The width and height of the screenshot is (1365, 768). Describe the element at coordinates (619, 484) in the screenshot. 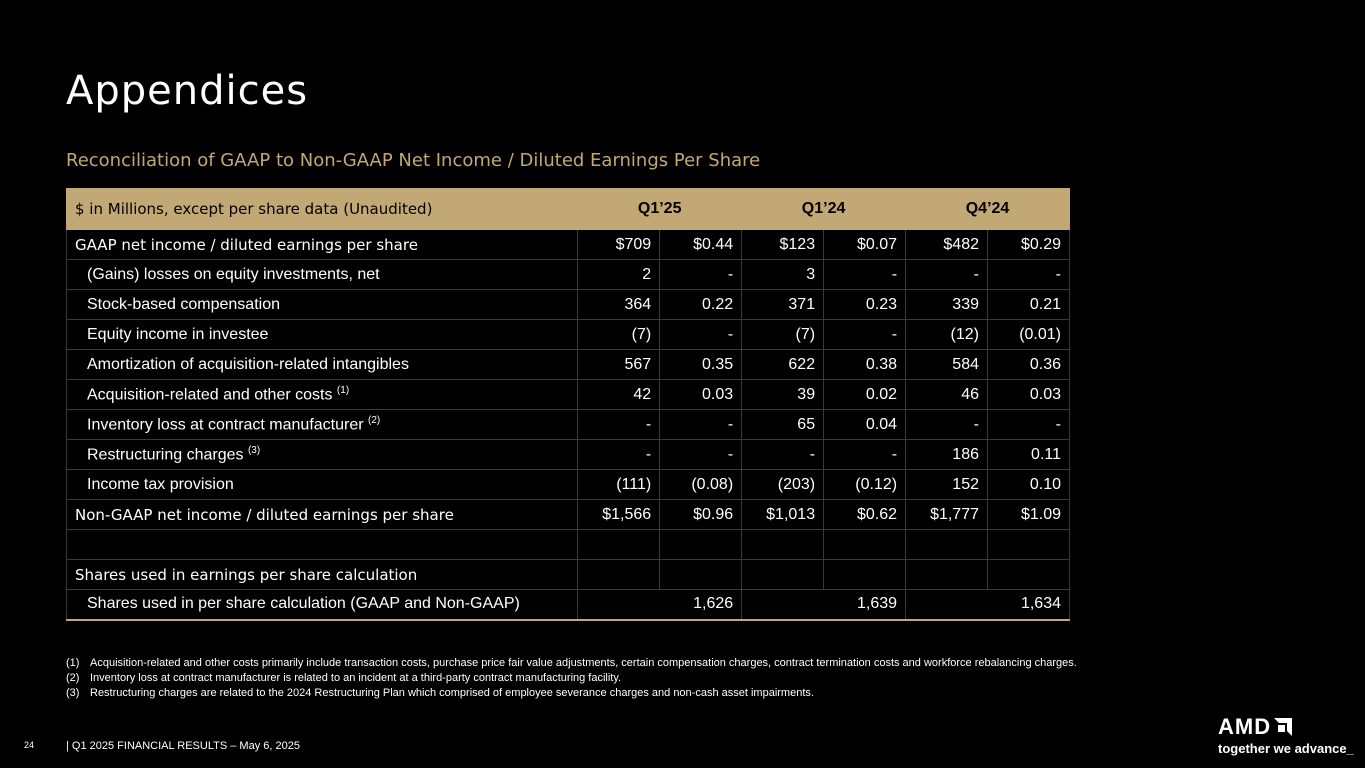

I see `cell: (111)` at that location.